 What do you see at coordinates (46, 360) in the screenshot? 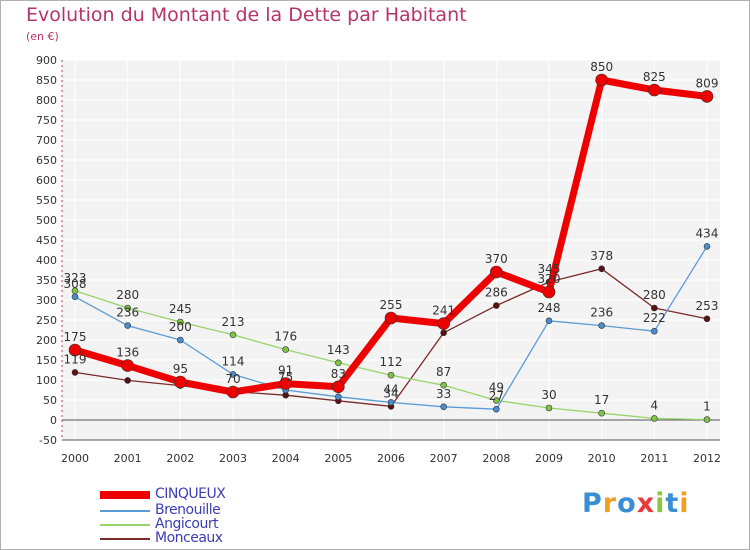
I see `y-tick-label: 150` at bounding box center [46, 360].